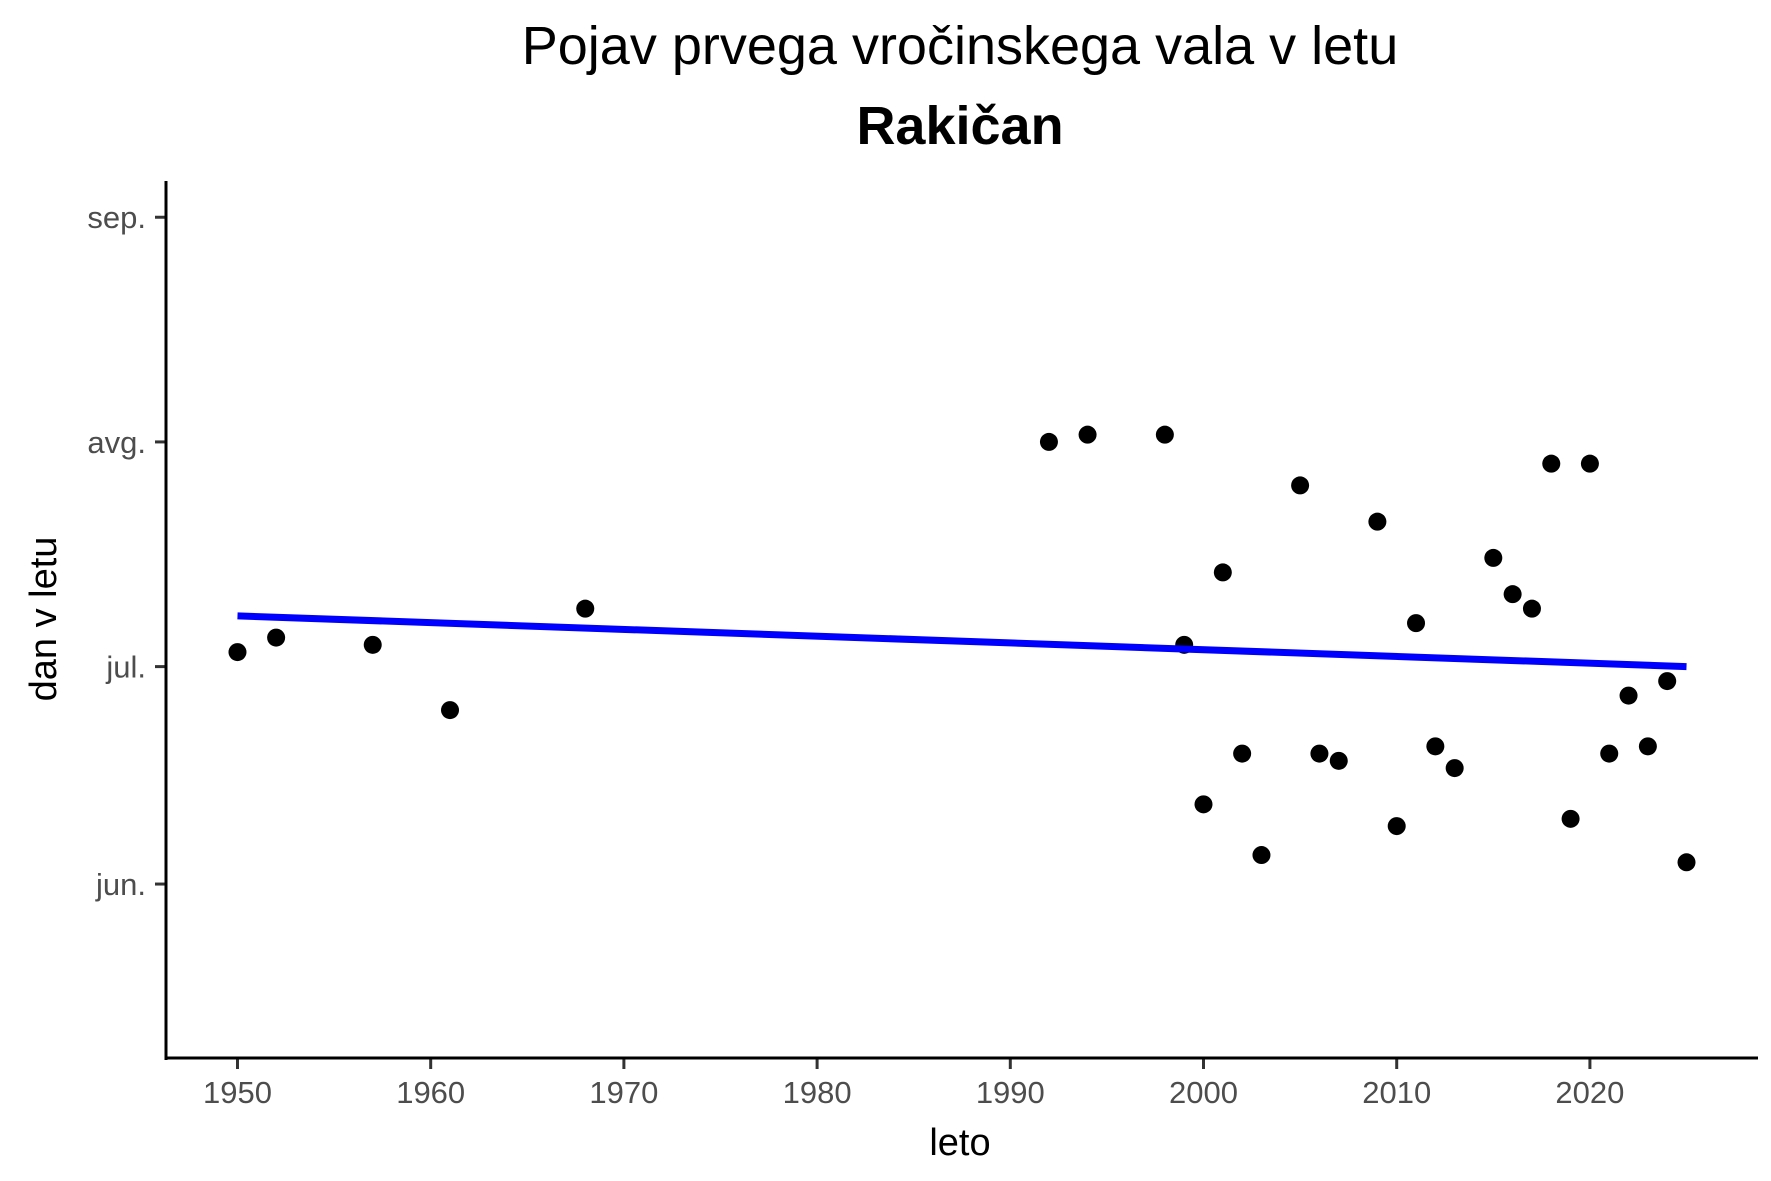 This screenshot has width=1771, height=1181. Describe the element at coordinates (44, 619) in the screenshot. I see `y-axis-title: dan v letu` at that location.